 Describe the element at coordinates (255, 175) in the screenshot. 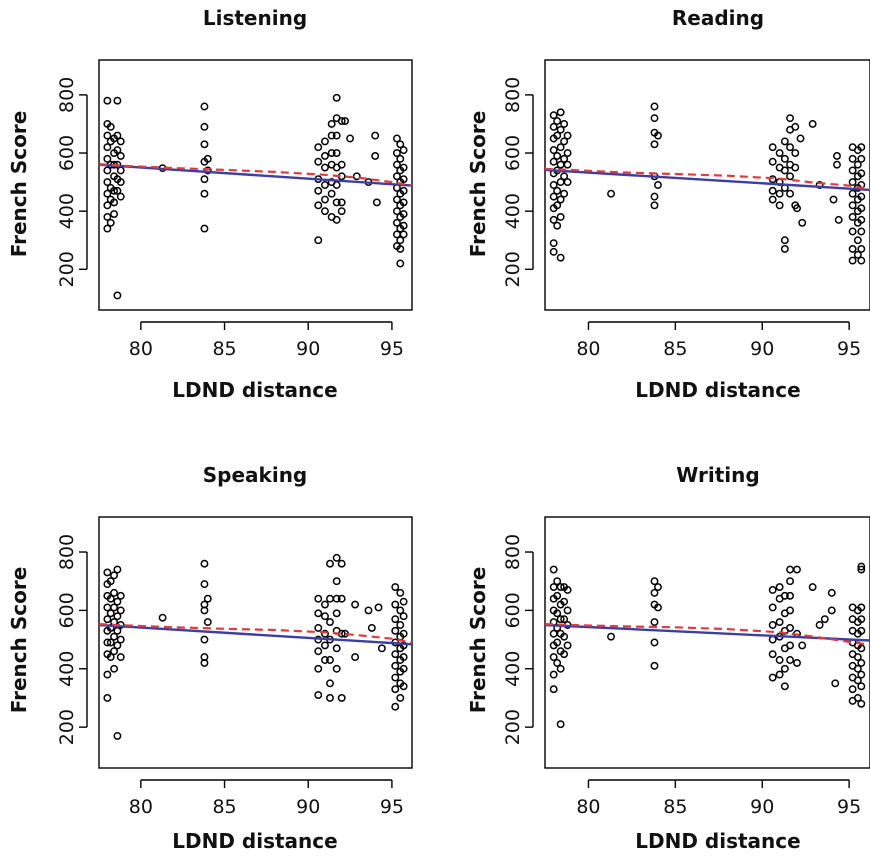

I see `smooth-fit-line` at that location.